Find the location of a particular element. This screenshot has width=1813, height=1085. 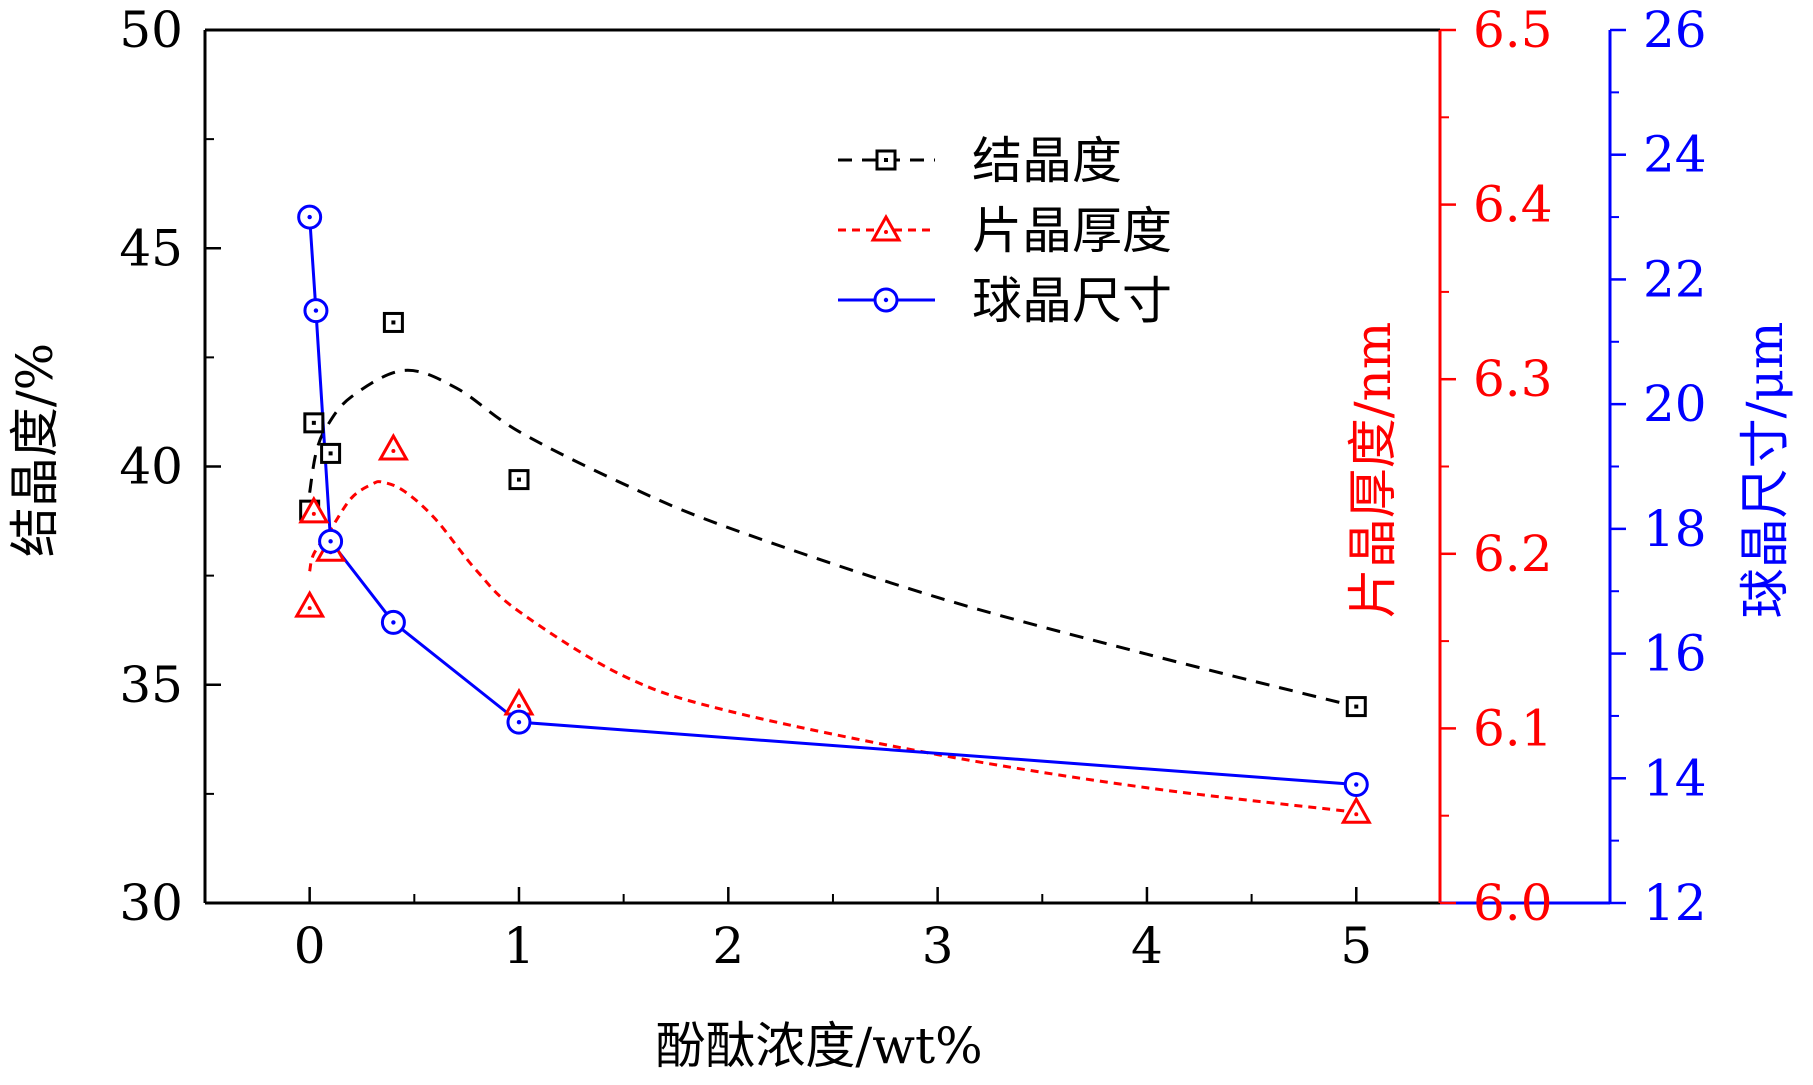

x-axis-label: 酚酞浓度/wt% is located at coordinates (818, 1046).